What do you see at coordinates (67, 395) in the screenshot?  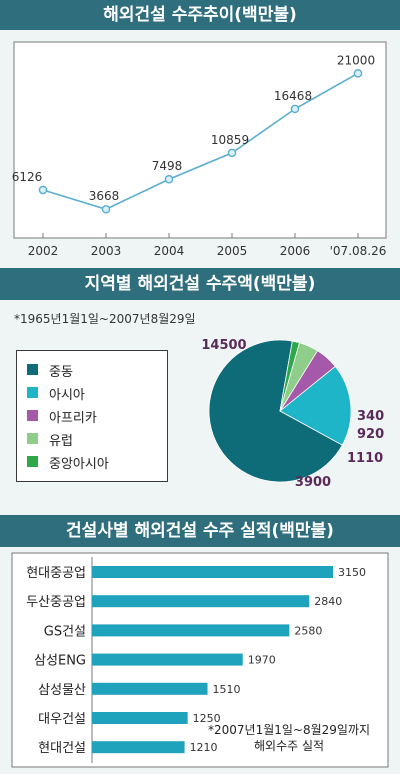 I see `legend-label: 아시아` at bounding box center [67, 395].